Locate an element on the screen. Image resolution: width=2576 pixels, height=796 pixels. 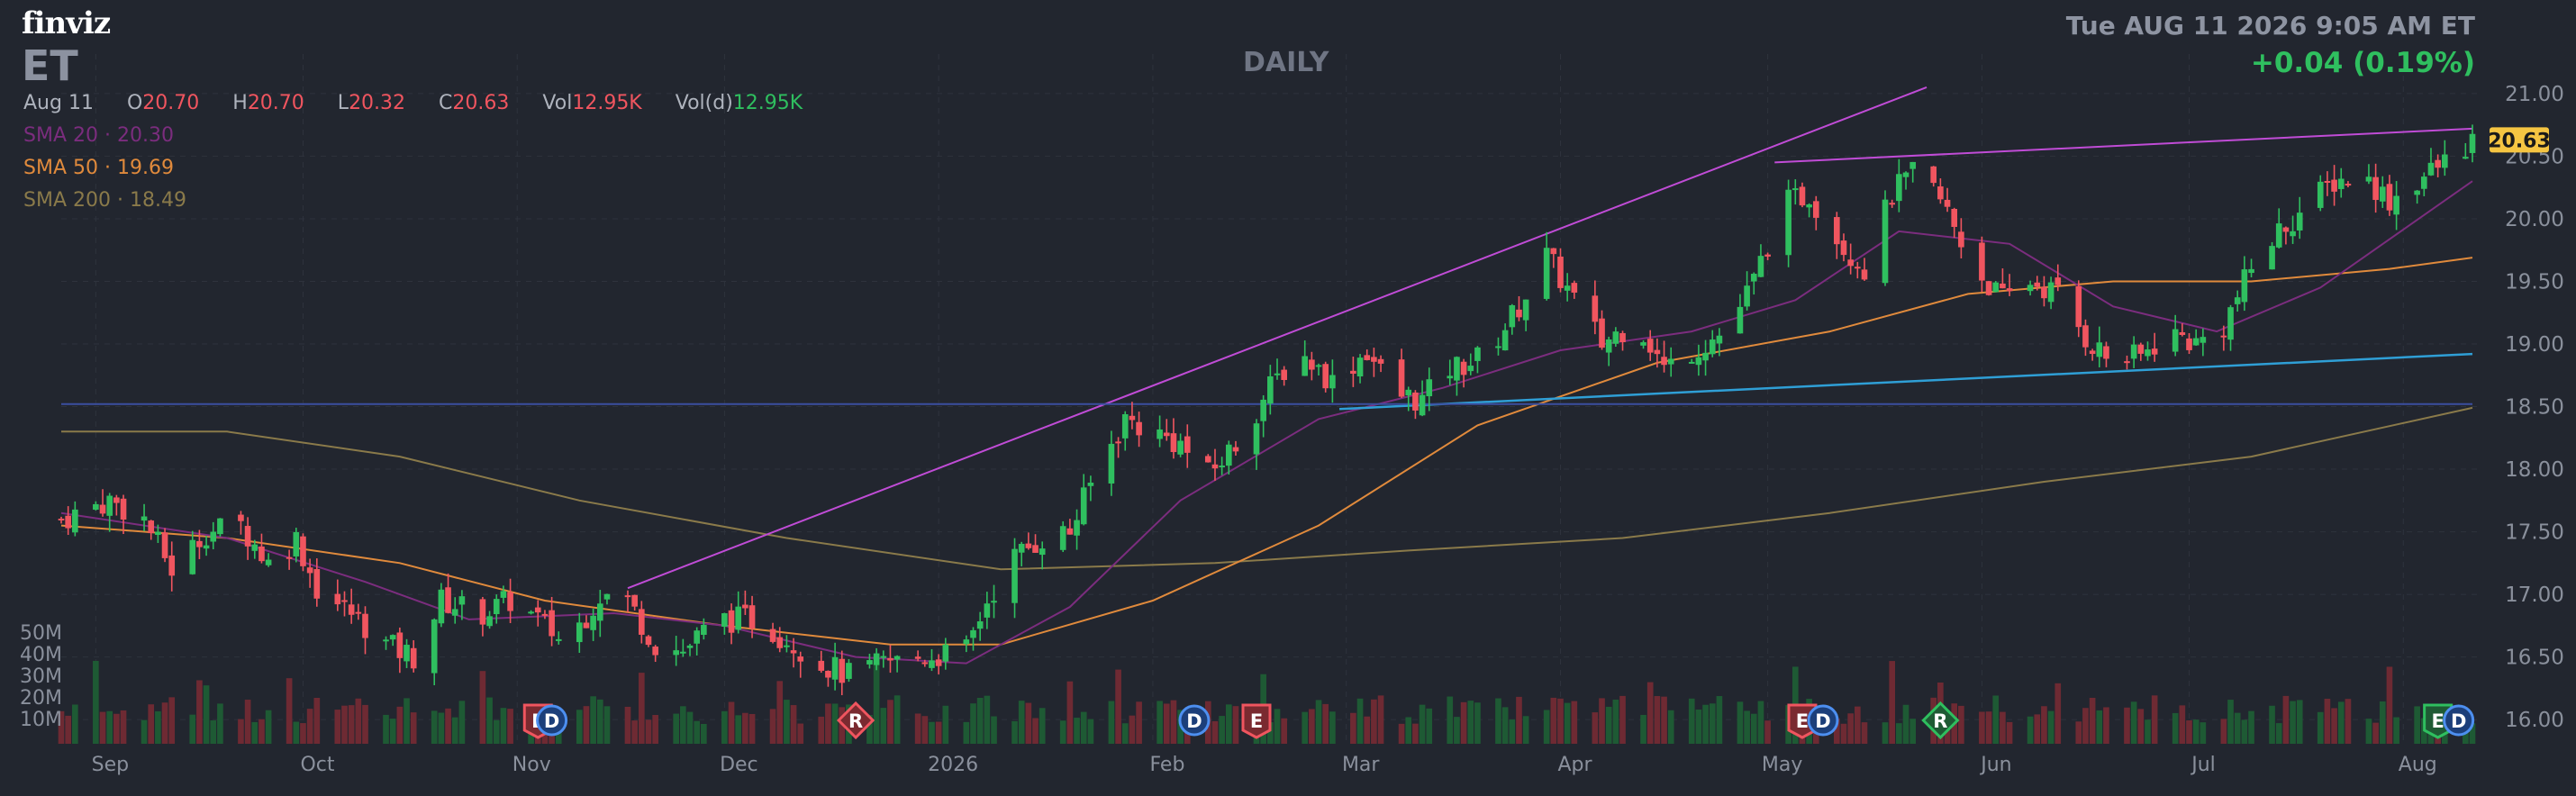
event-marker-label: E is located at coordinates (1256, 721).